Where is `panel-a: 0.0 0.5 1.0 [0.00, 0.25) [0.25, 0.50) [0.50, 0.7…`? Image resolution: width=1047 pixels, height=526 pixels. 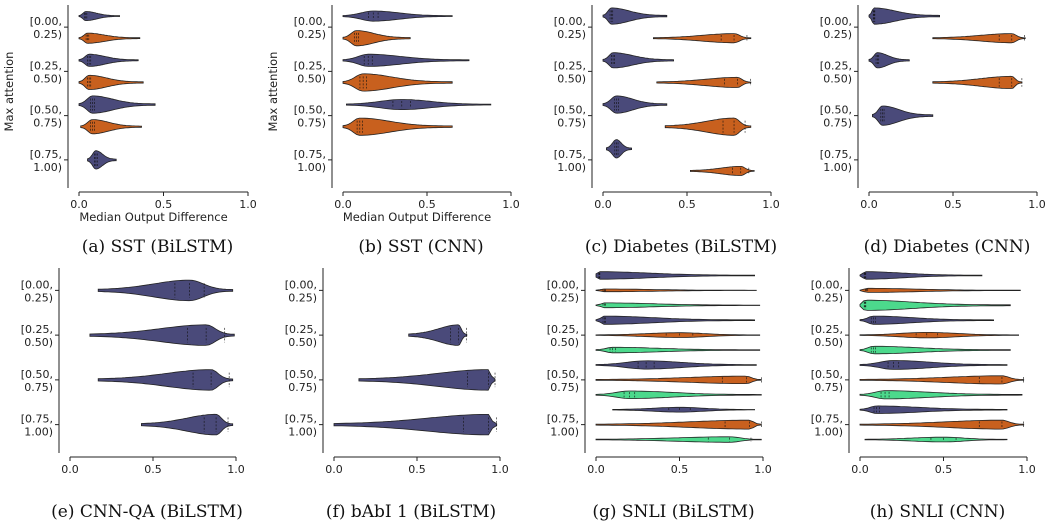
panel-a: 0.0 0.5 1.0 [0.00, 0.25) [0.25, 0.50) [0.50, 0.7… is located at coordinates (129, 131).